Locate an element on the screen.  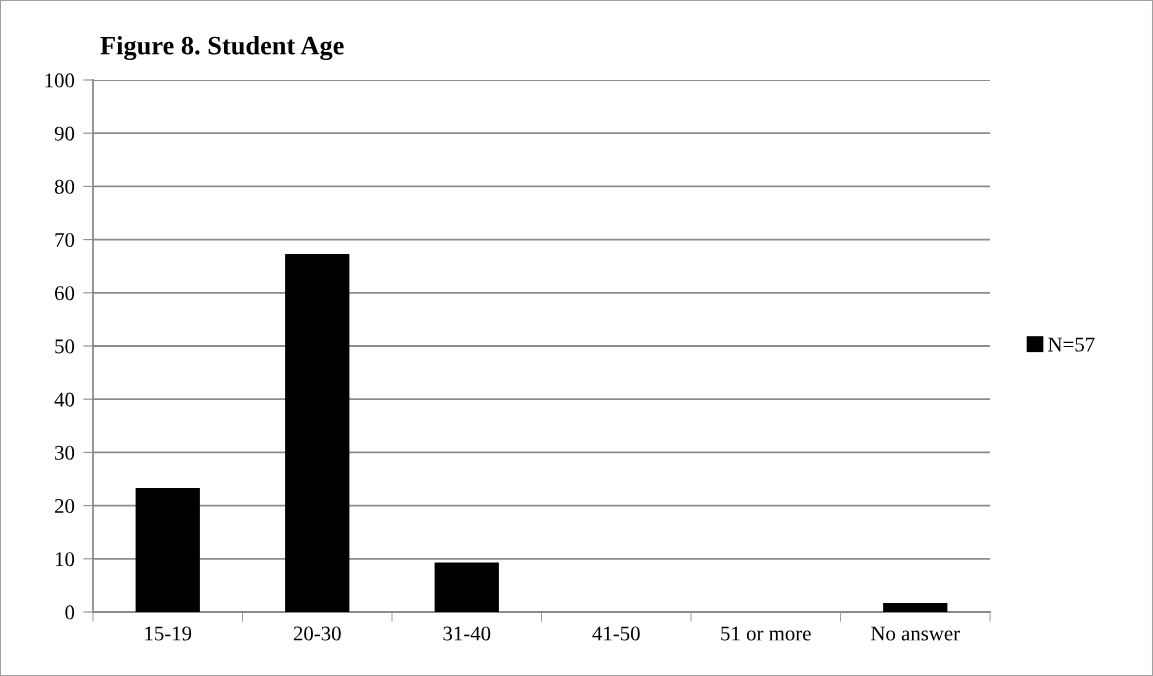
y-tick-label: 70 is located at coordinates (65, 240).